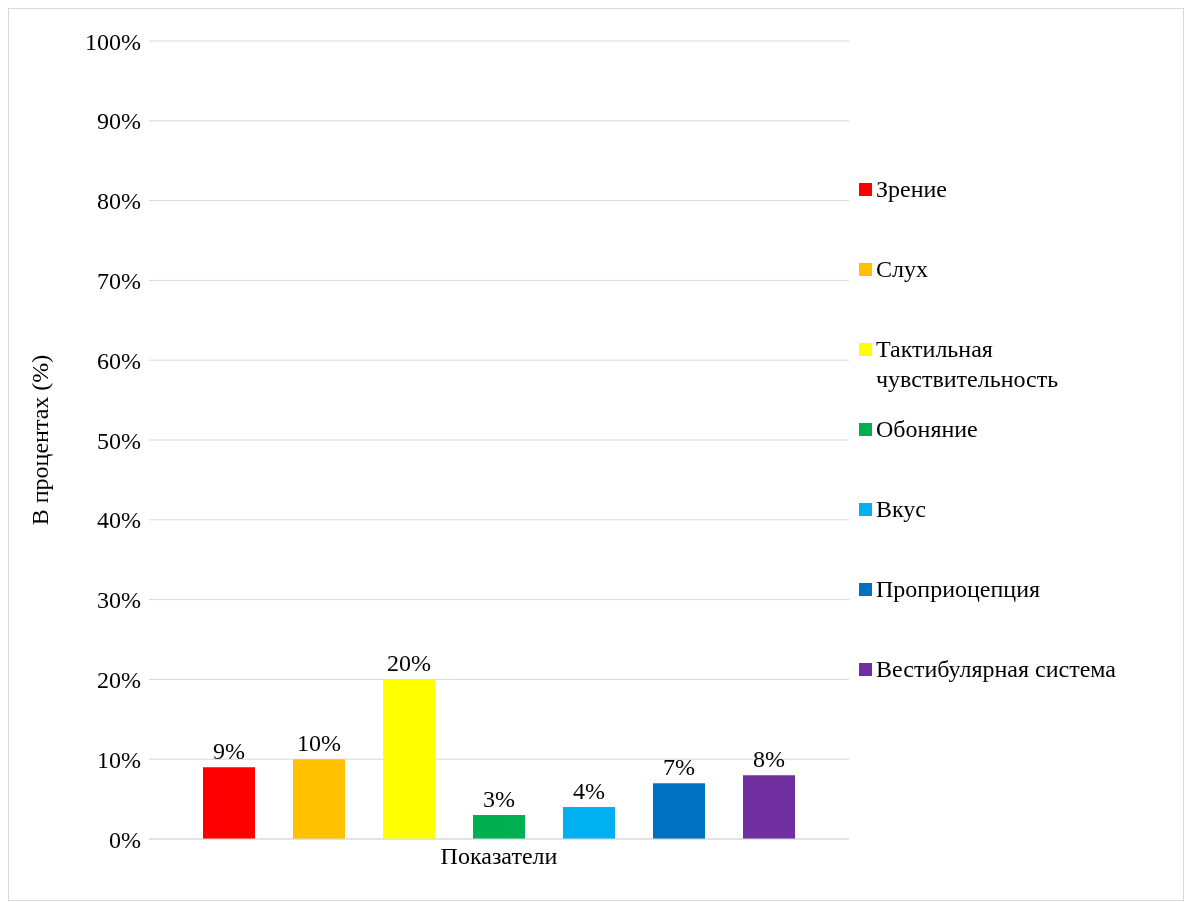  Describe the element at coordinates (39, 440) in the screenshot. I see `y-axis-title: В процентах (%)` at that location.